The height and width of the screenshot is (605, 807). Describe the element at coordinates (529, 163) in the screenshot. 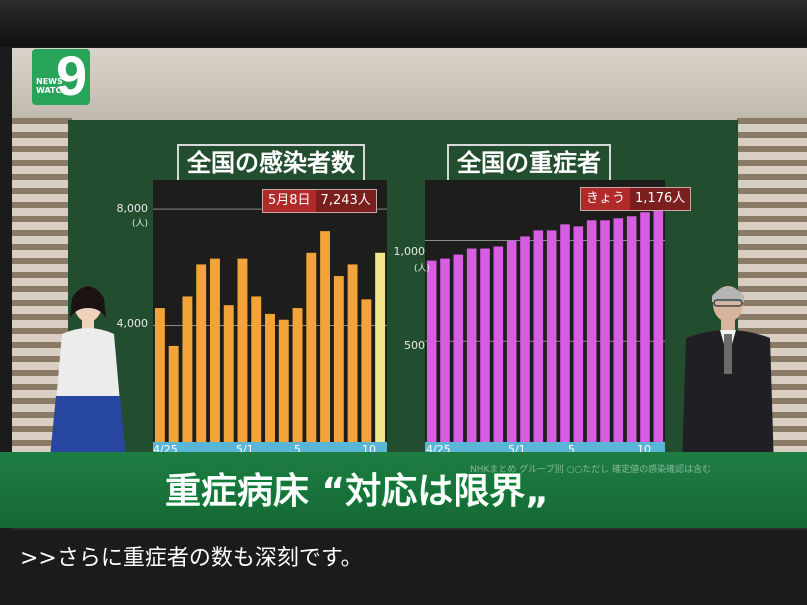

I see `chart-right-title: 全国の重症者` at that location.